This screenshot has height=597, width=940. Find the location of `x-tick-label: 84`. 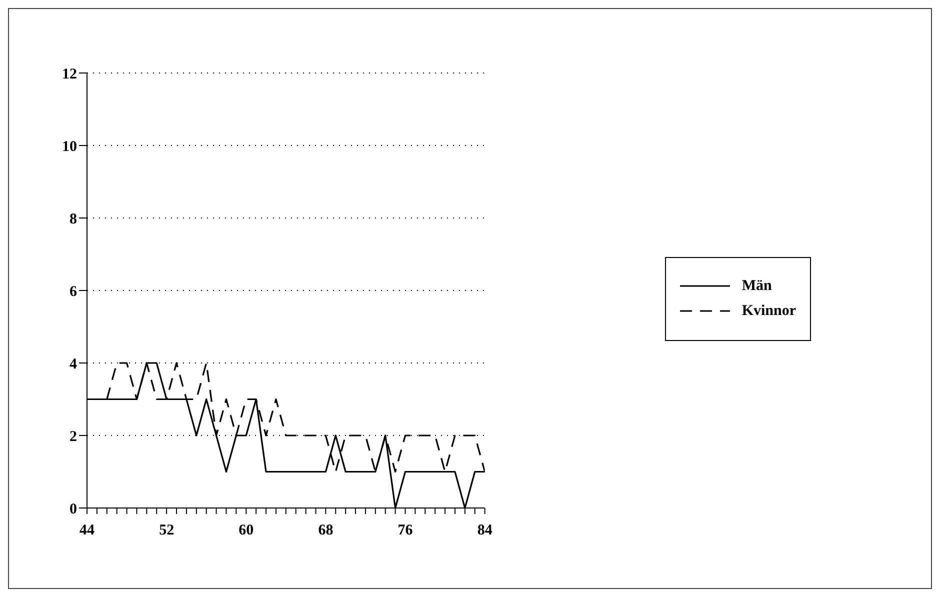

x-tick-label: 84 is located at coordinates (485, 530).